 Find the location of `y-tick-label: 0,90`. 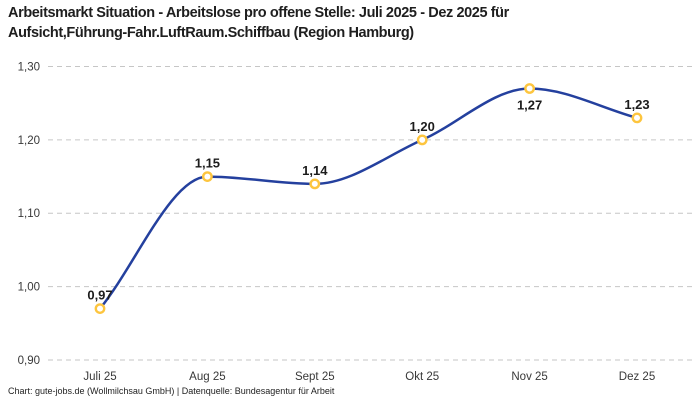

y-tick-label: 0,90 is located at coordinates (29, 361).